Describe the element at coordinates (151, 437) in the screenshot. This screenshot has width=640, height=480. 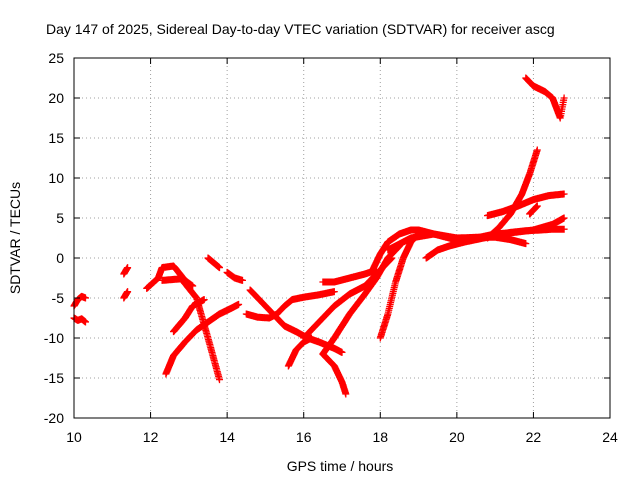
I see `x-tick-label: 12` at that location.